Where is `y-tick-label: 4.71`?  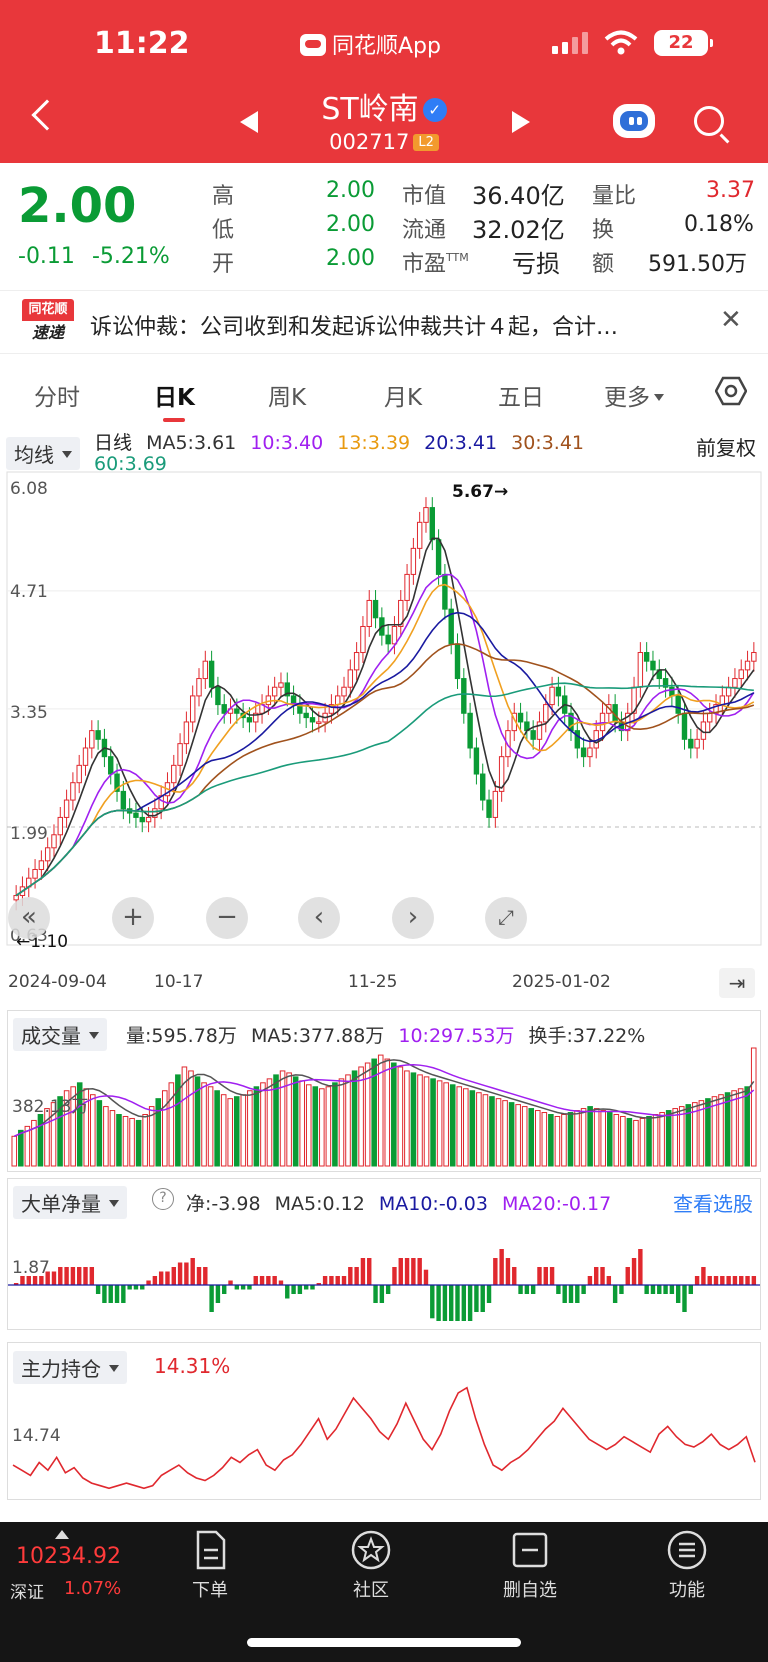 y-tick-label: 4.71 is located at coordinates (29, 592).